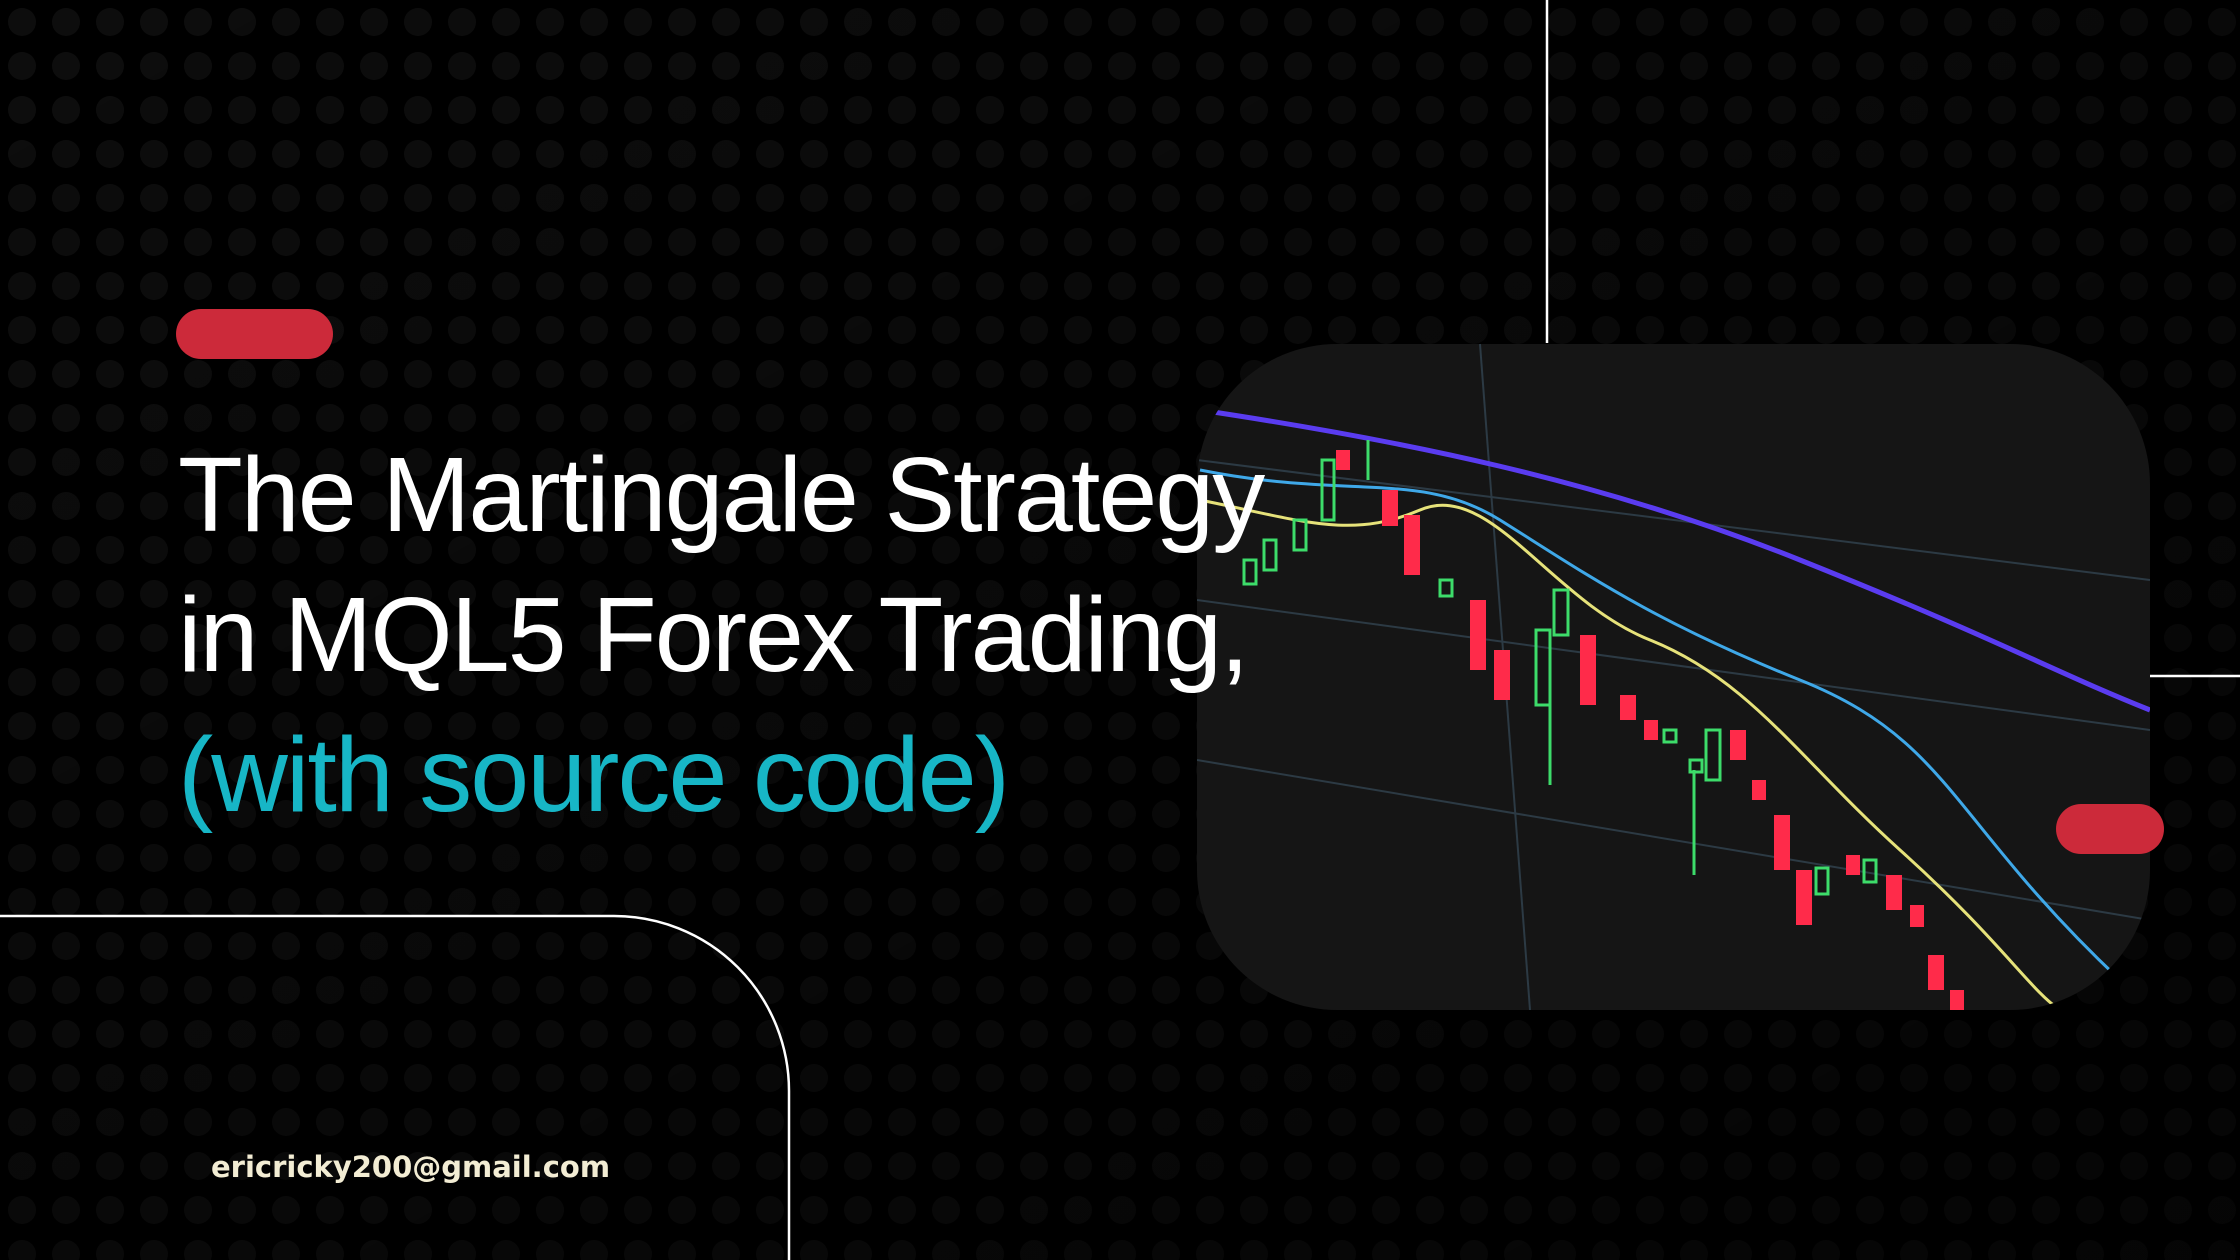  I want to click on candles-green, so click(1560, 668).